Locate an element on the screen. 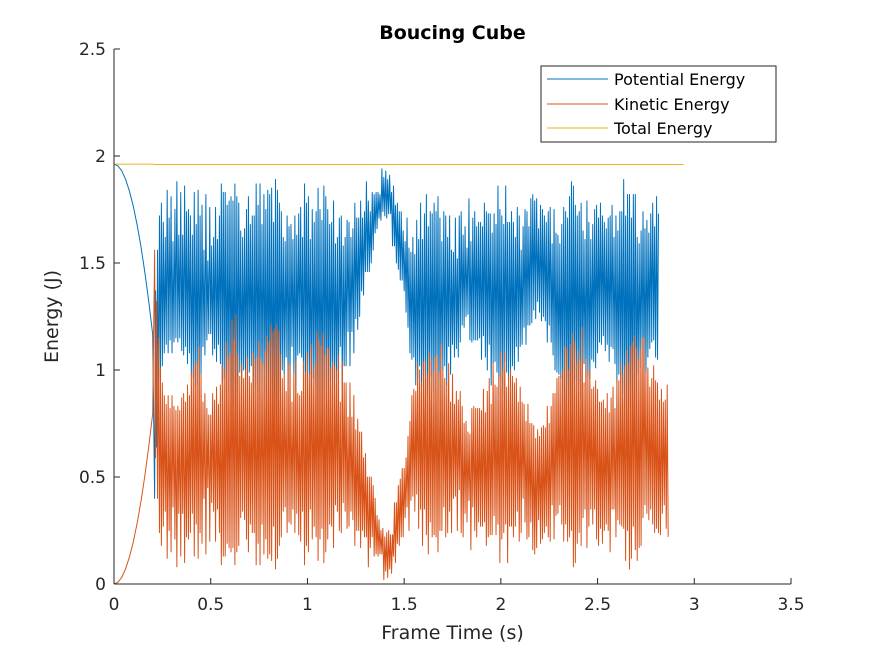 This screenshot has height=656, width=875. legend-label-potential-energy: Potential Energy is located at coordinates (679, 79).